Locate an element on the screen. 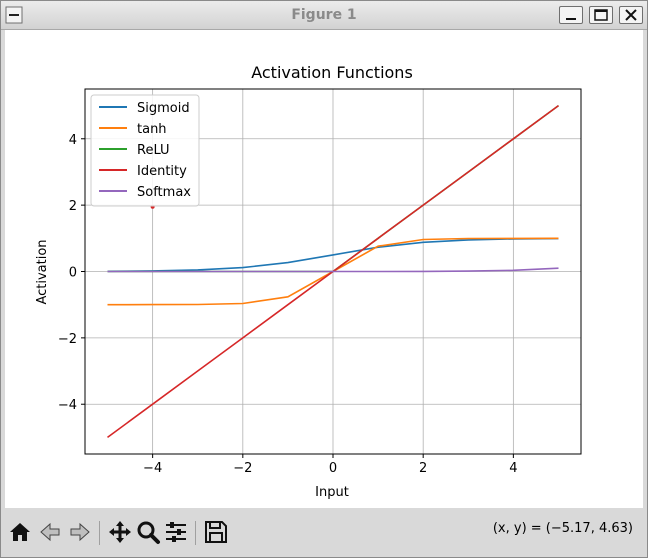  cursor-coordinates: (x, y) = (−5.17, 4.63) is located at coordinates (562, 528).